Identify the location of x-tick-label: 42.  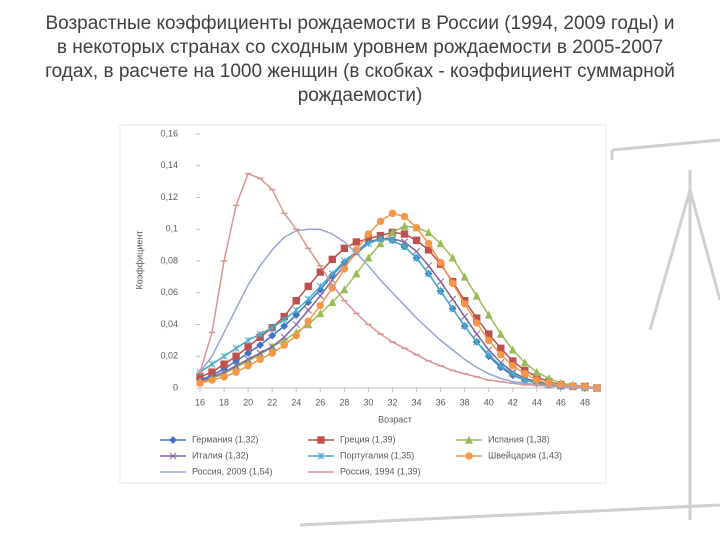
(513, 402).